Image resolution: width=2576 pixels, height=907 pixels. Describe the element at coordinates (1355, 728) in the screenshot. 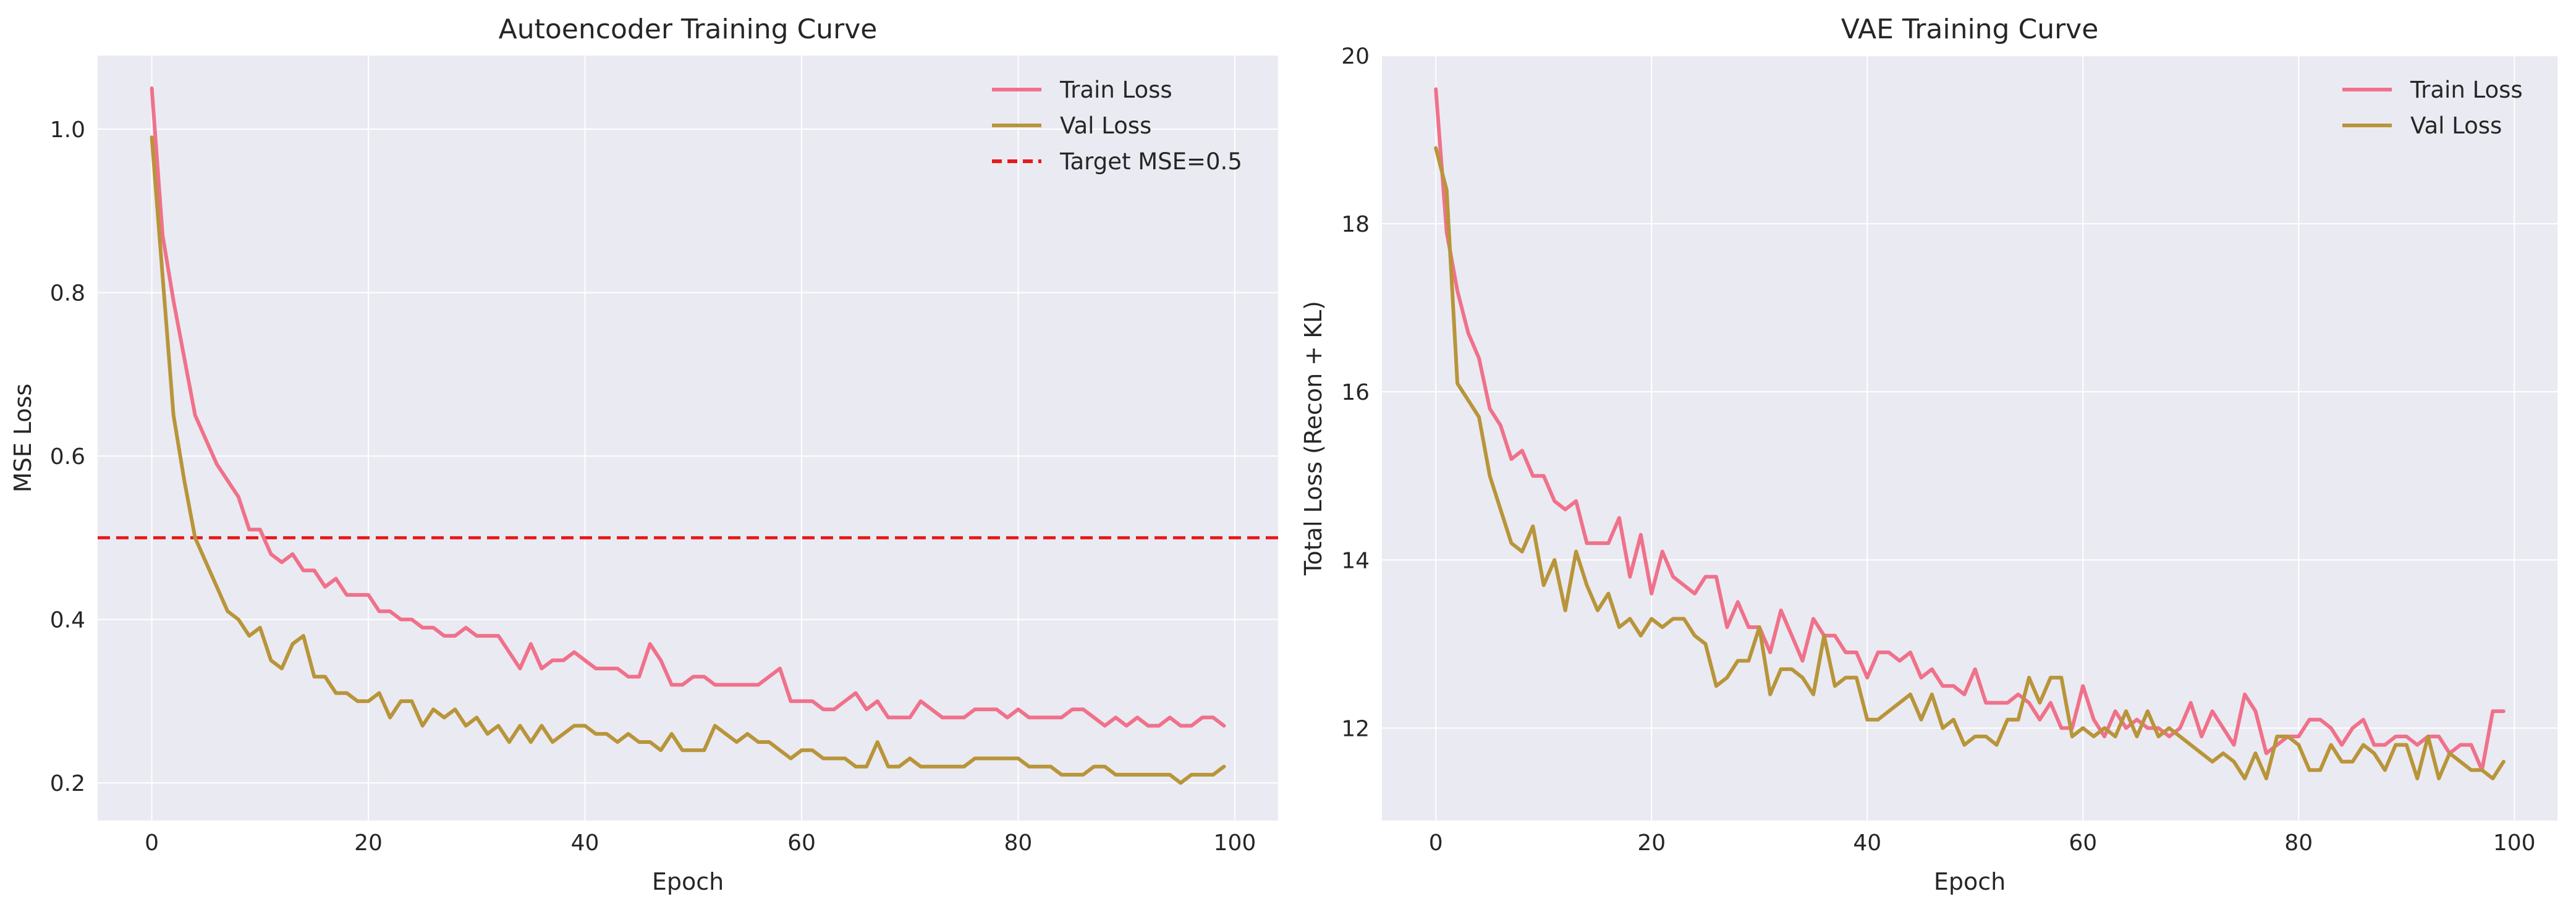

I see `y-tick-label: 12` at that location.